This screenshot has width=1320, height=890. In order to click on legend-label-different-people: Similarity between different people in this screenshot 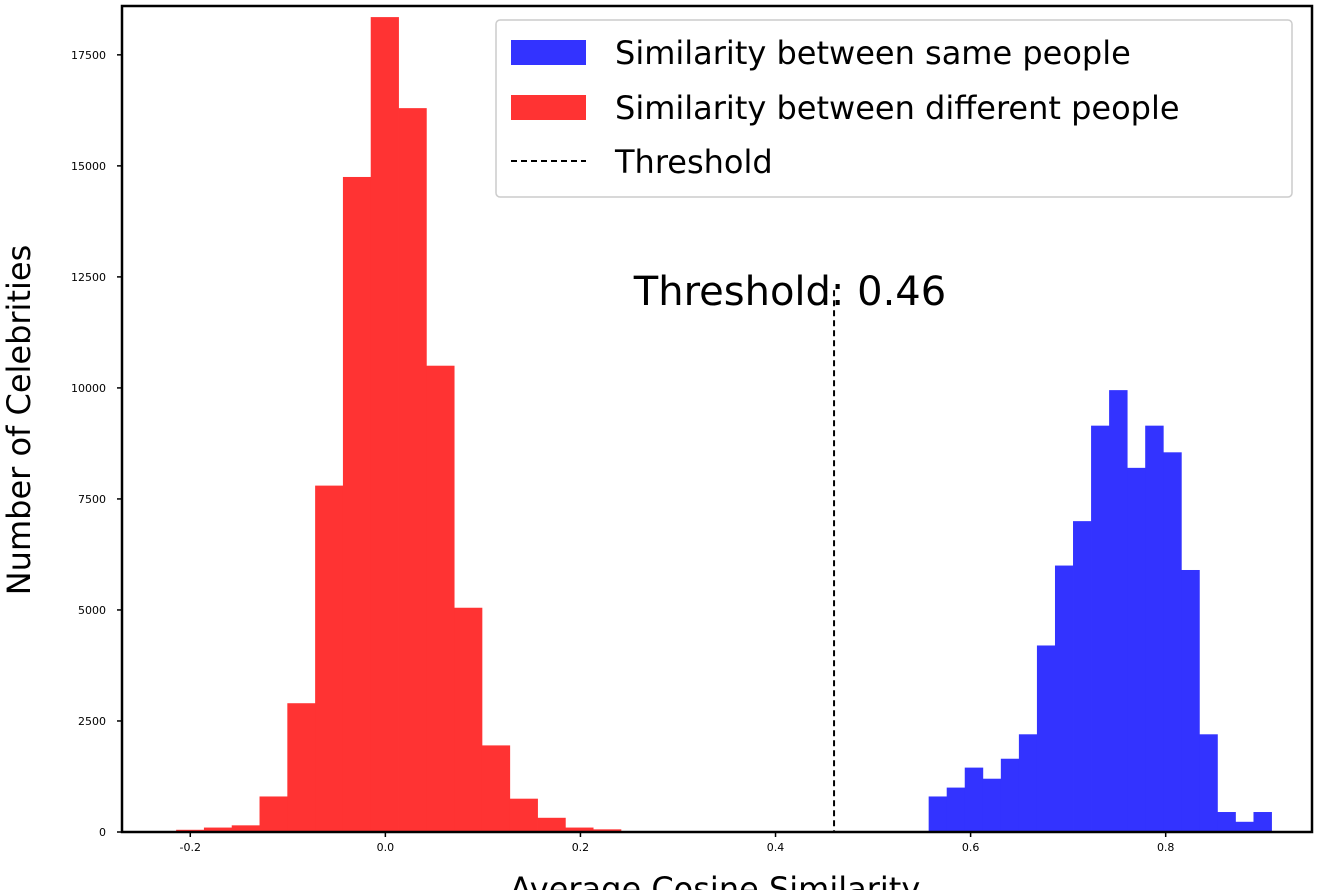, I will do `click(897, 108)`.